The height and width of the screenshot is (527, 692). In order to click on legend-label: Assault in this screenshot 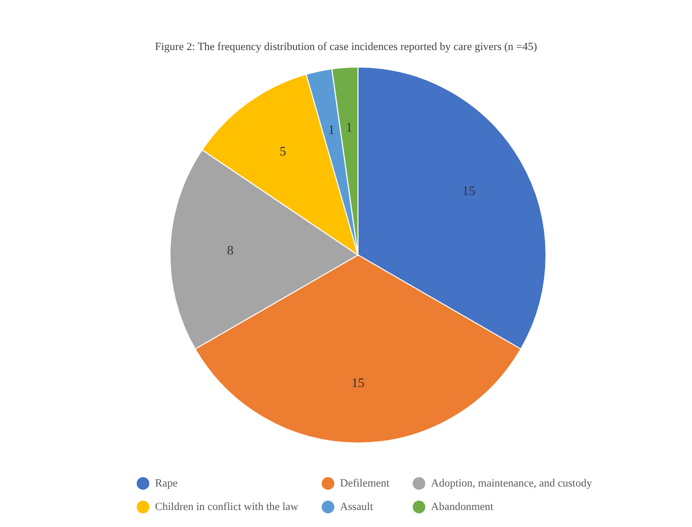, I will do `click(356, 507)`.